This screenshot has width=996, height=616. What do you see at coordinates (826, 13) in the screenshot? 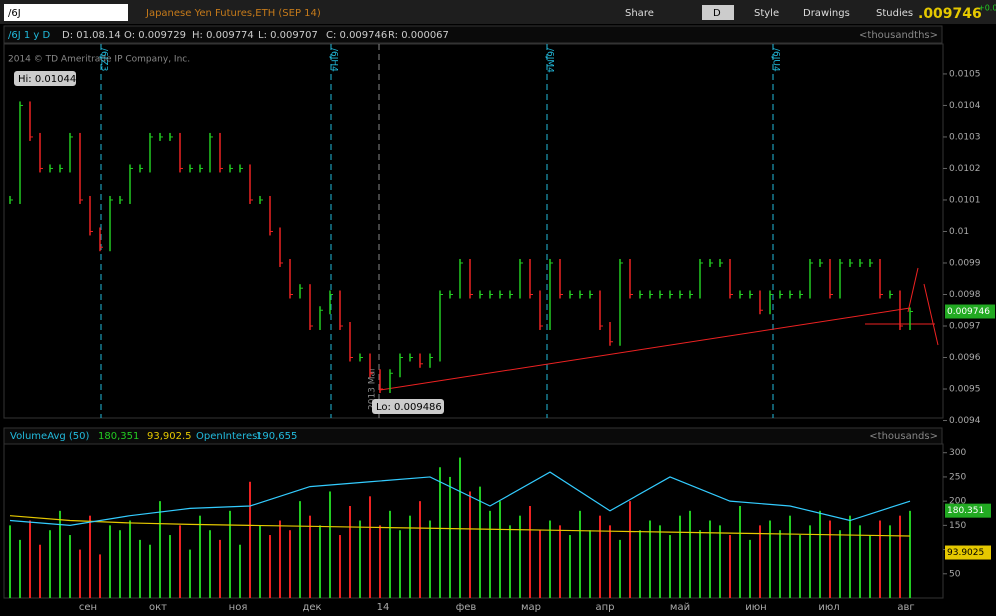
I see `btn: Drawings` at bounding box center [826, 13].